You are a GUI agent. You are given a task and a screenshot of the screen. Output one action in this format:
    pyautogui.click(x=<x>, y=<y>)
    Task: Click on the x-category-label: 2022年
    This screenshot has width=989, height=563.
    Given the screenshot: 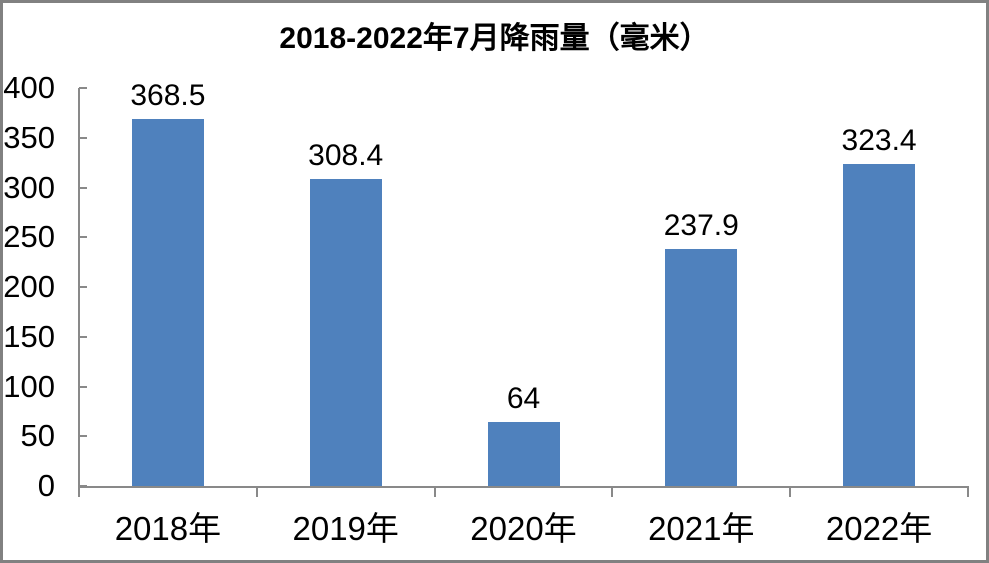 What is the action you would take?
    pyautogui.click(x=879, y=528)
    